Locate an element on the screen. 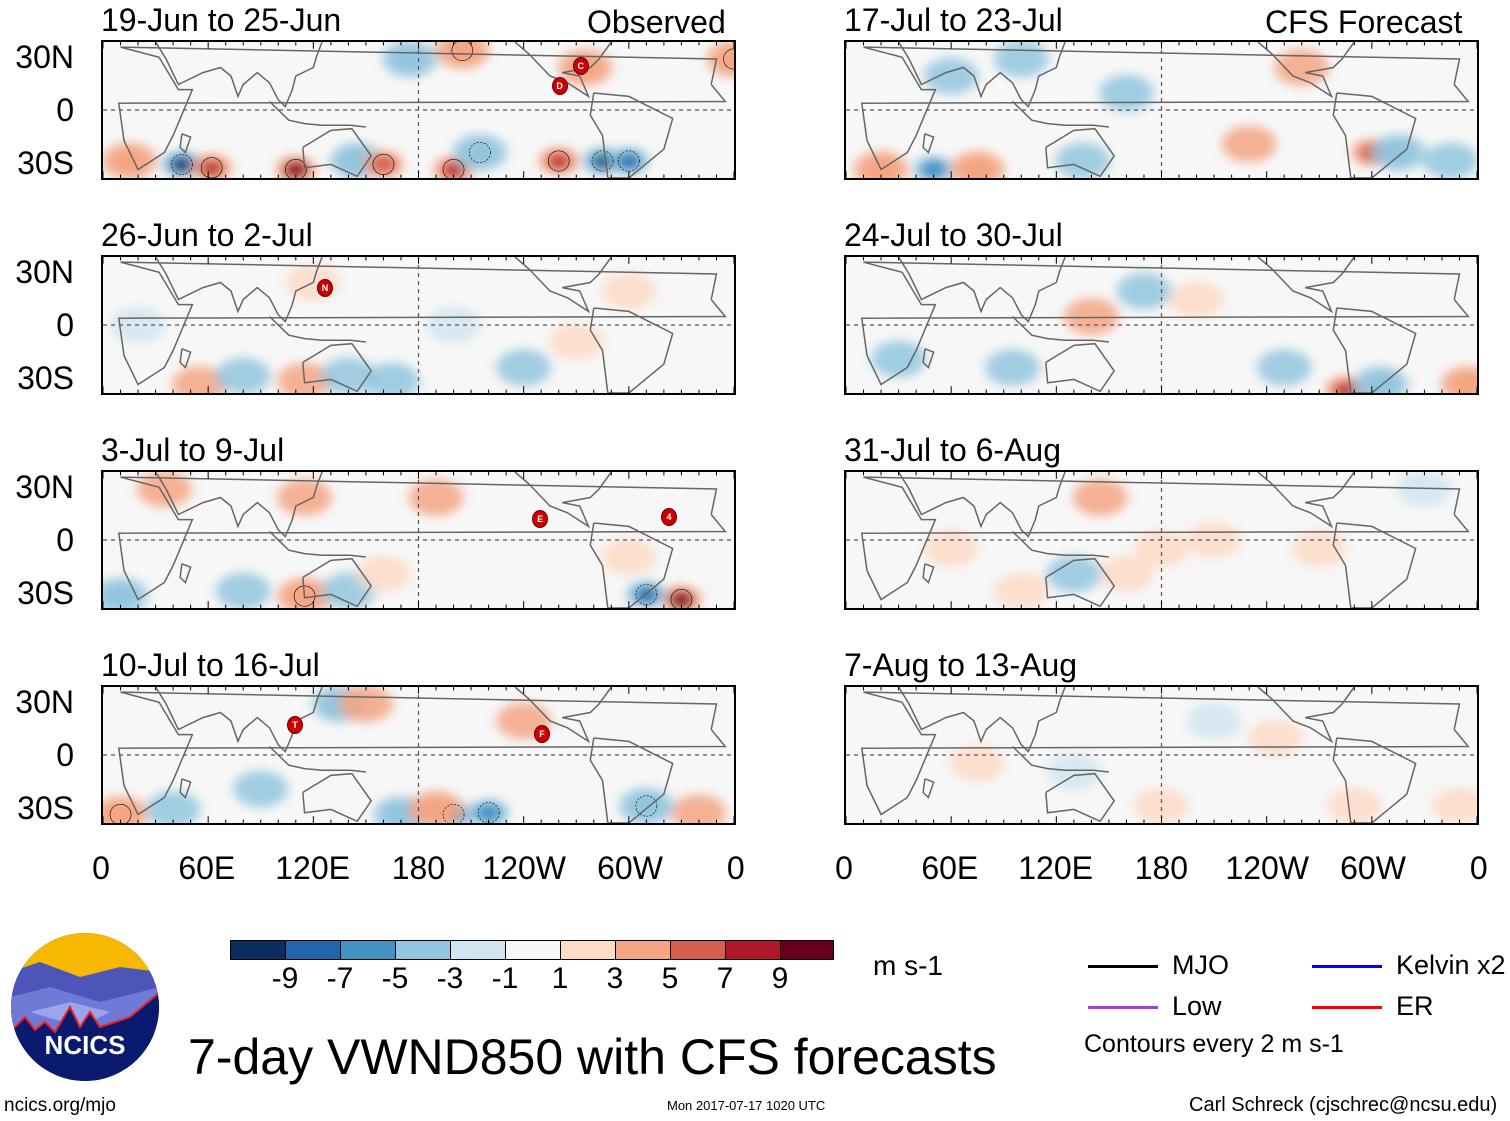 The image size is (1510, 1121). timestamp: Mon 2017-07-17 1020 UTC is located at coordinates (746, 1105).